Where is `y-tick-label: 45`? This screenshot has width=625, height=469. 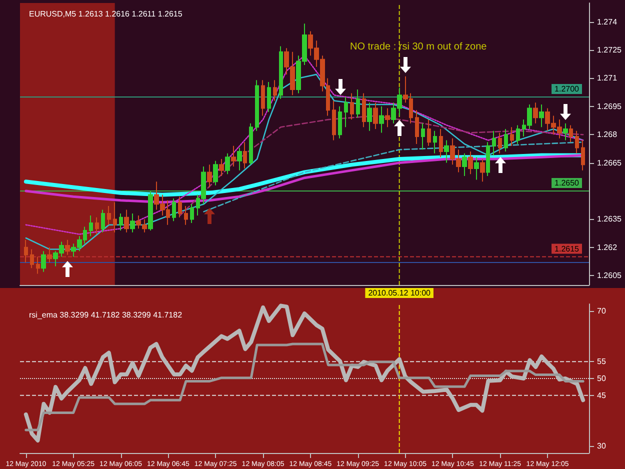 y-tick-label: 45 is located at coordinates (601, 395).